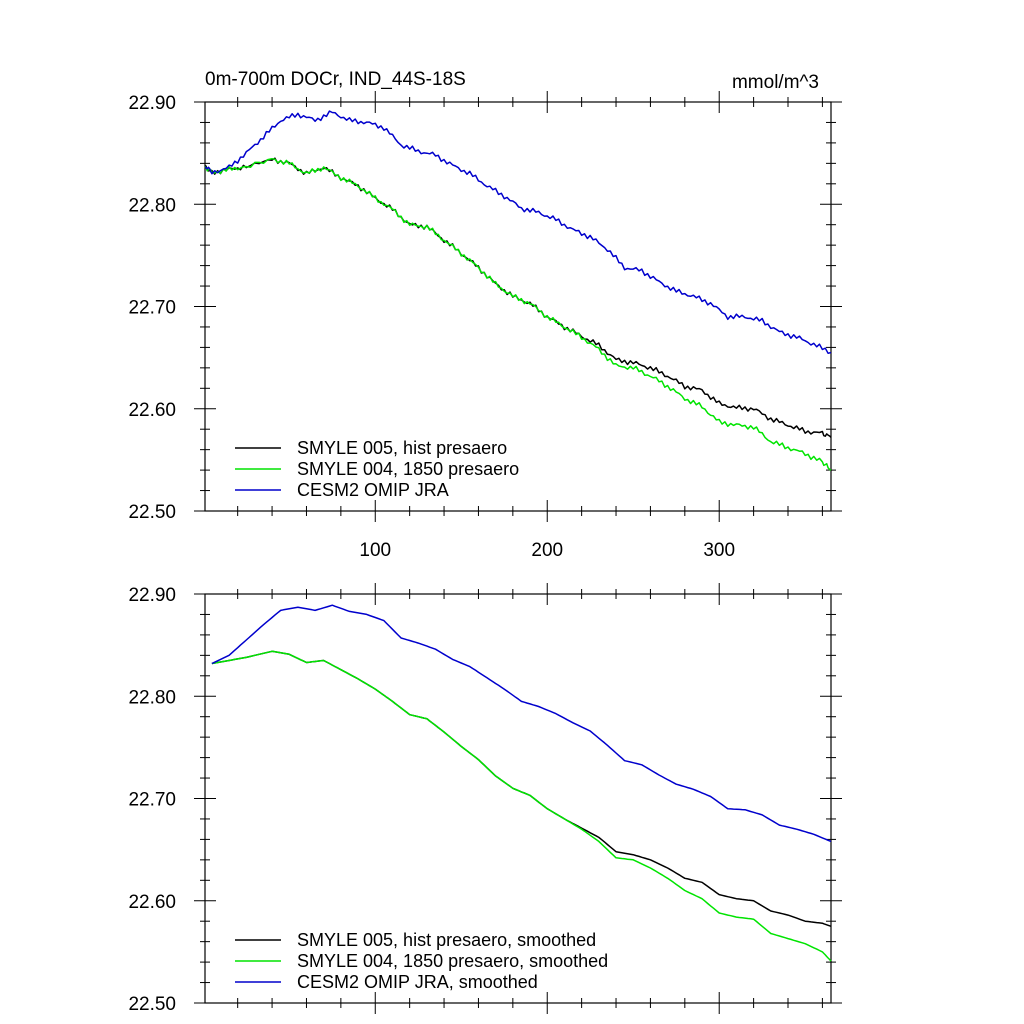 The width and height of the screenshot is (1024, 1024). I want to click on chart-title: 0m-700m DOCr, IND_44S-18S, so click(335, 79).